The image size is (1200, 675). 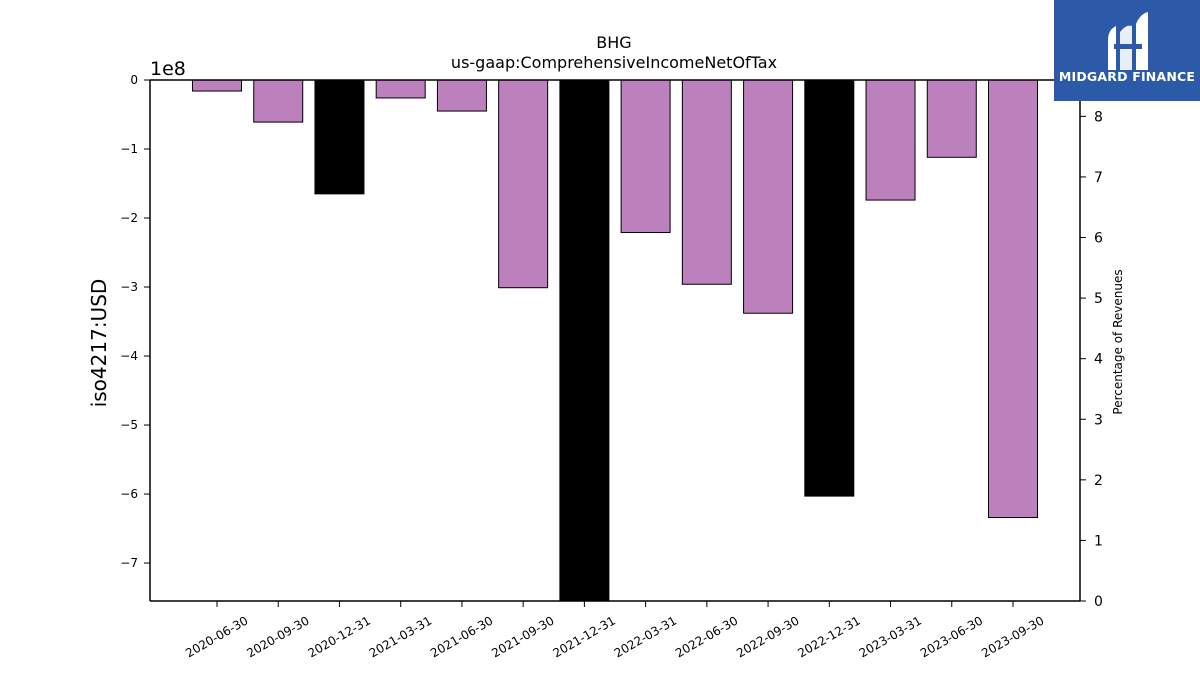 What do you see at coordinates (1128, 41) in the screenshot?
I see `midgard-mark-icon` at bounding box center [1128, 41].